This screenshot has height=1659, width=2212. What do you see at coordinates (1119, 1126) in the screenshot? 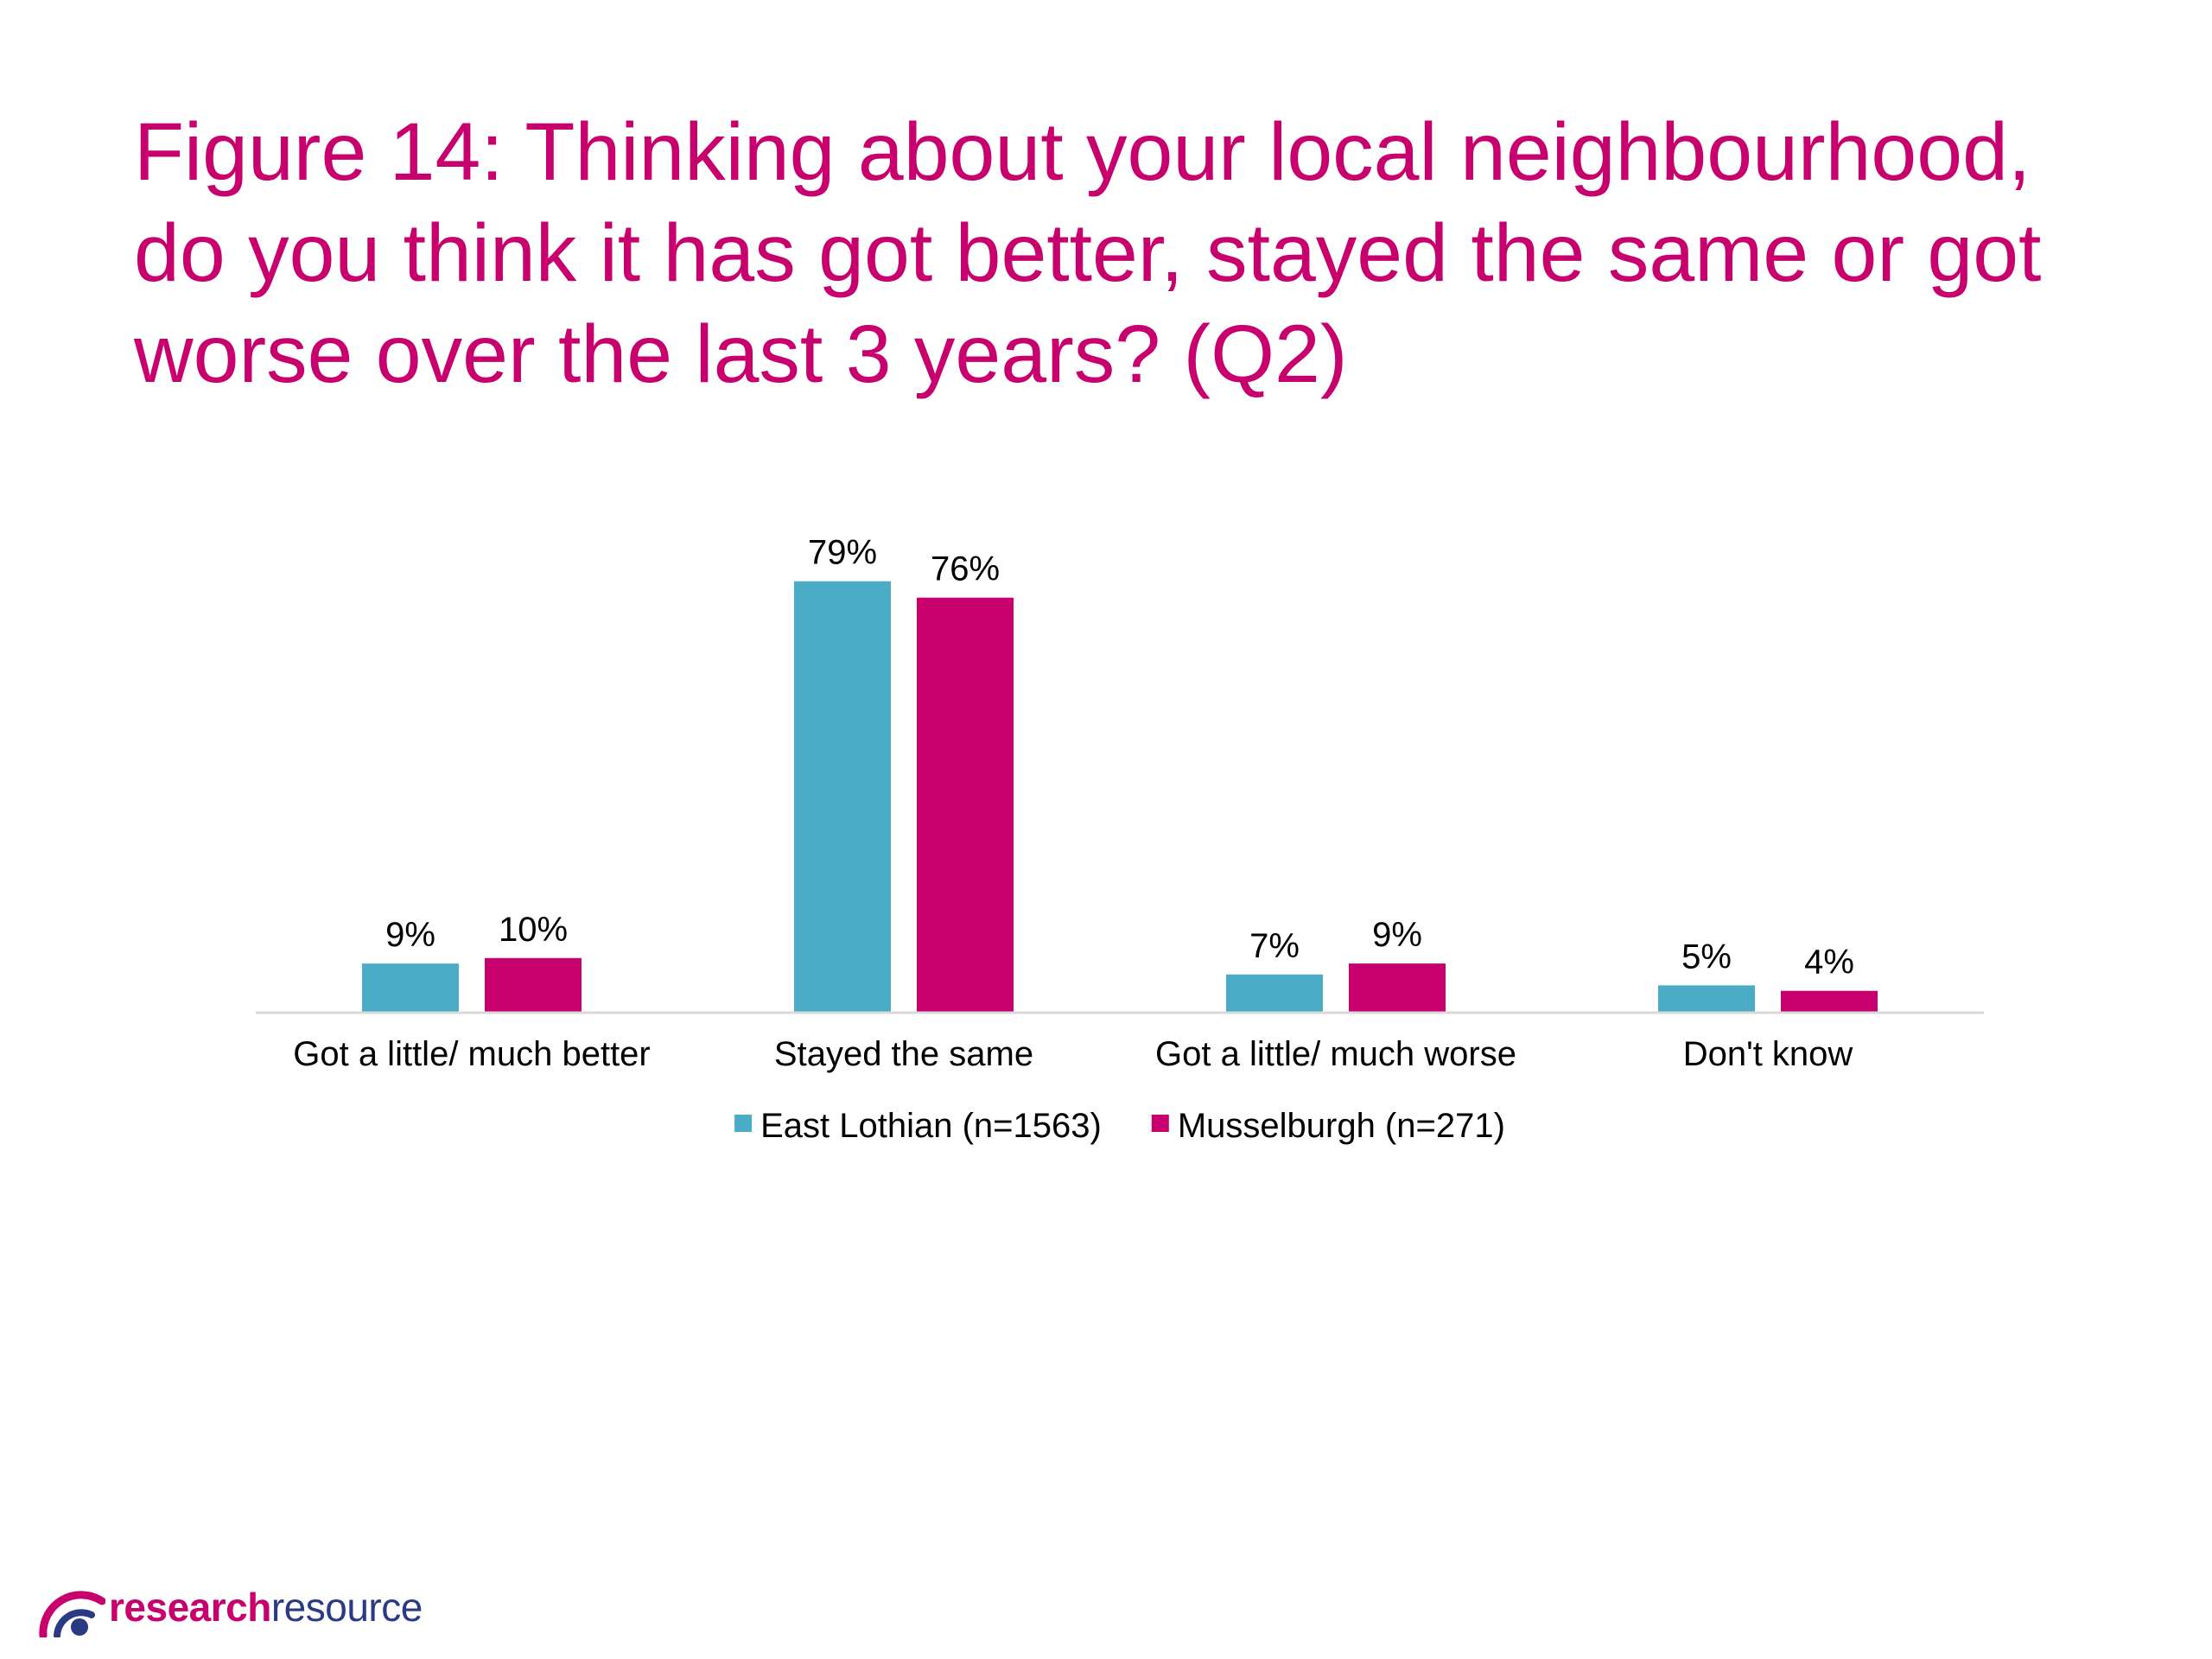
I see `legend: East Lothian (n=1563) Musselburgh (n=271)` at bounding box center [1119, 1126].